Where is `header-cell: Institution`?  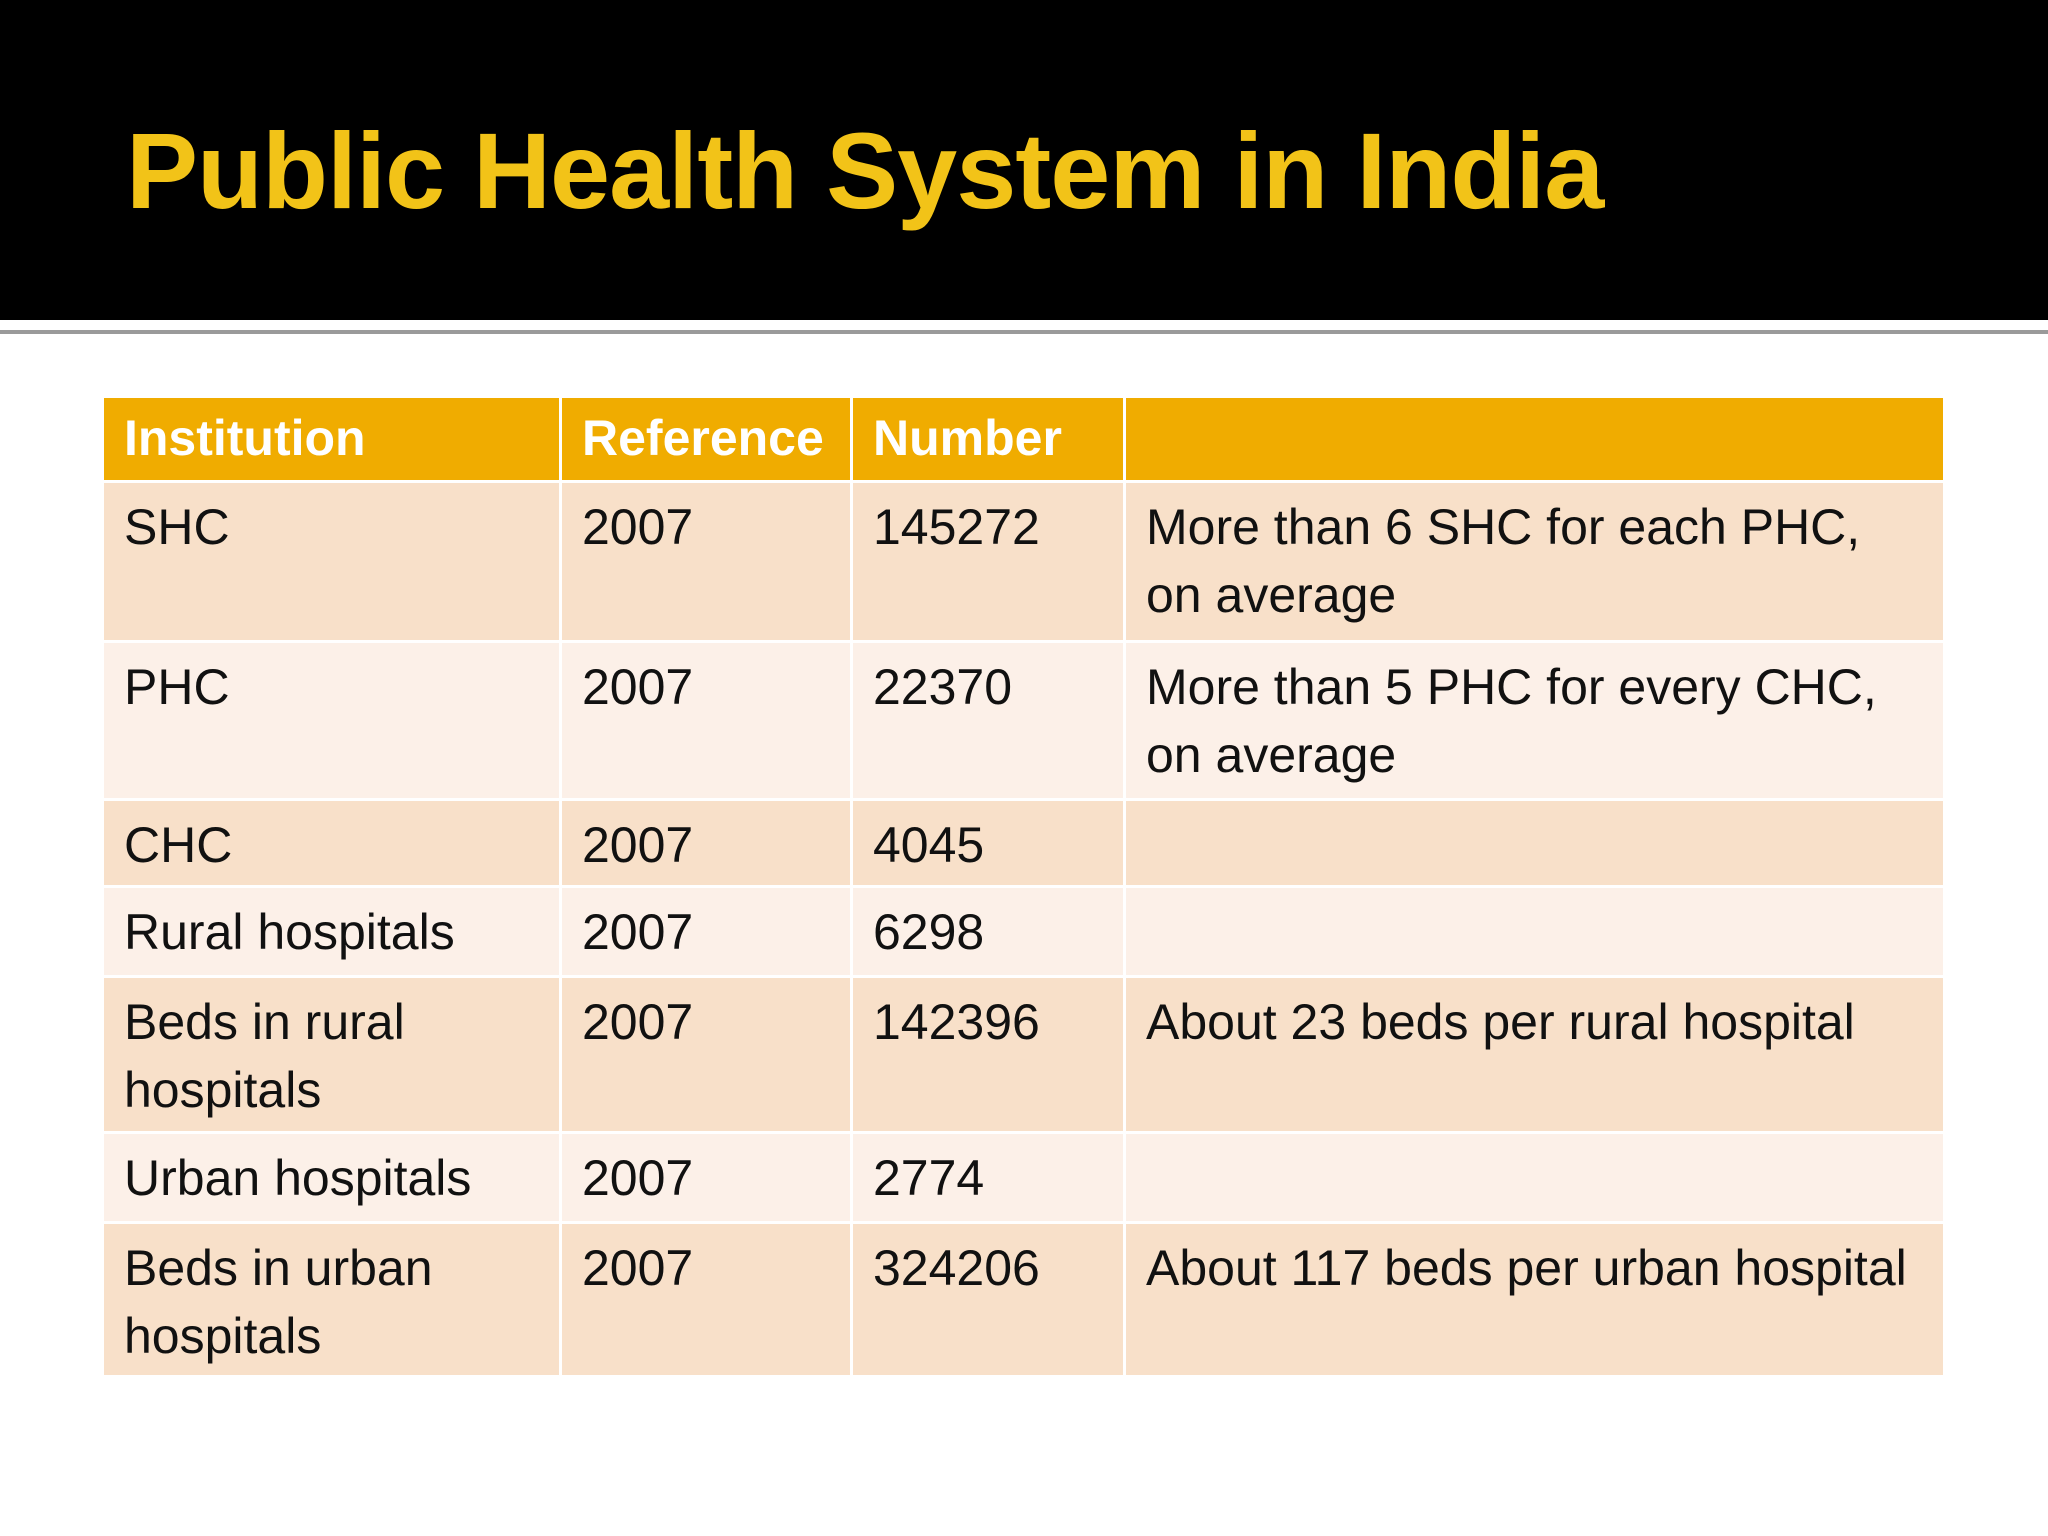 header-cell: Institution is located at coordinates (333, 440).